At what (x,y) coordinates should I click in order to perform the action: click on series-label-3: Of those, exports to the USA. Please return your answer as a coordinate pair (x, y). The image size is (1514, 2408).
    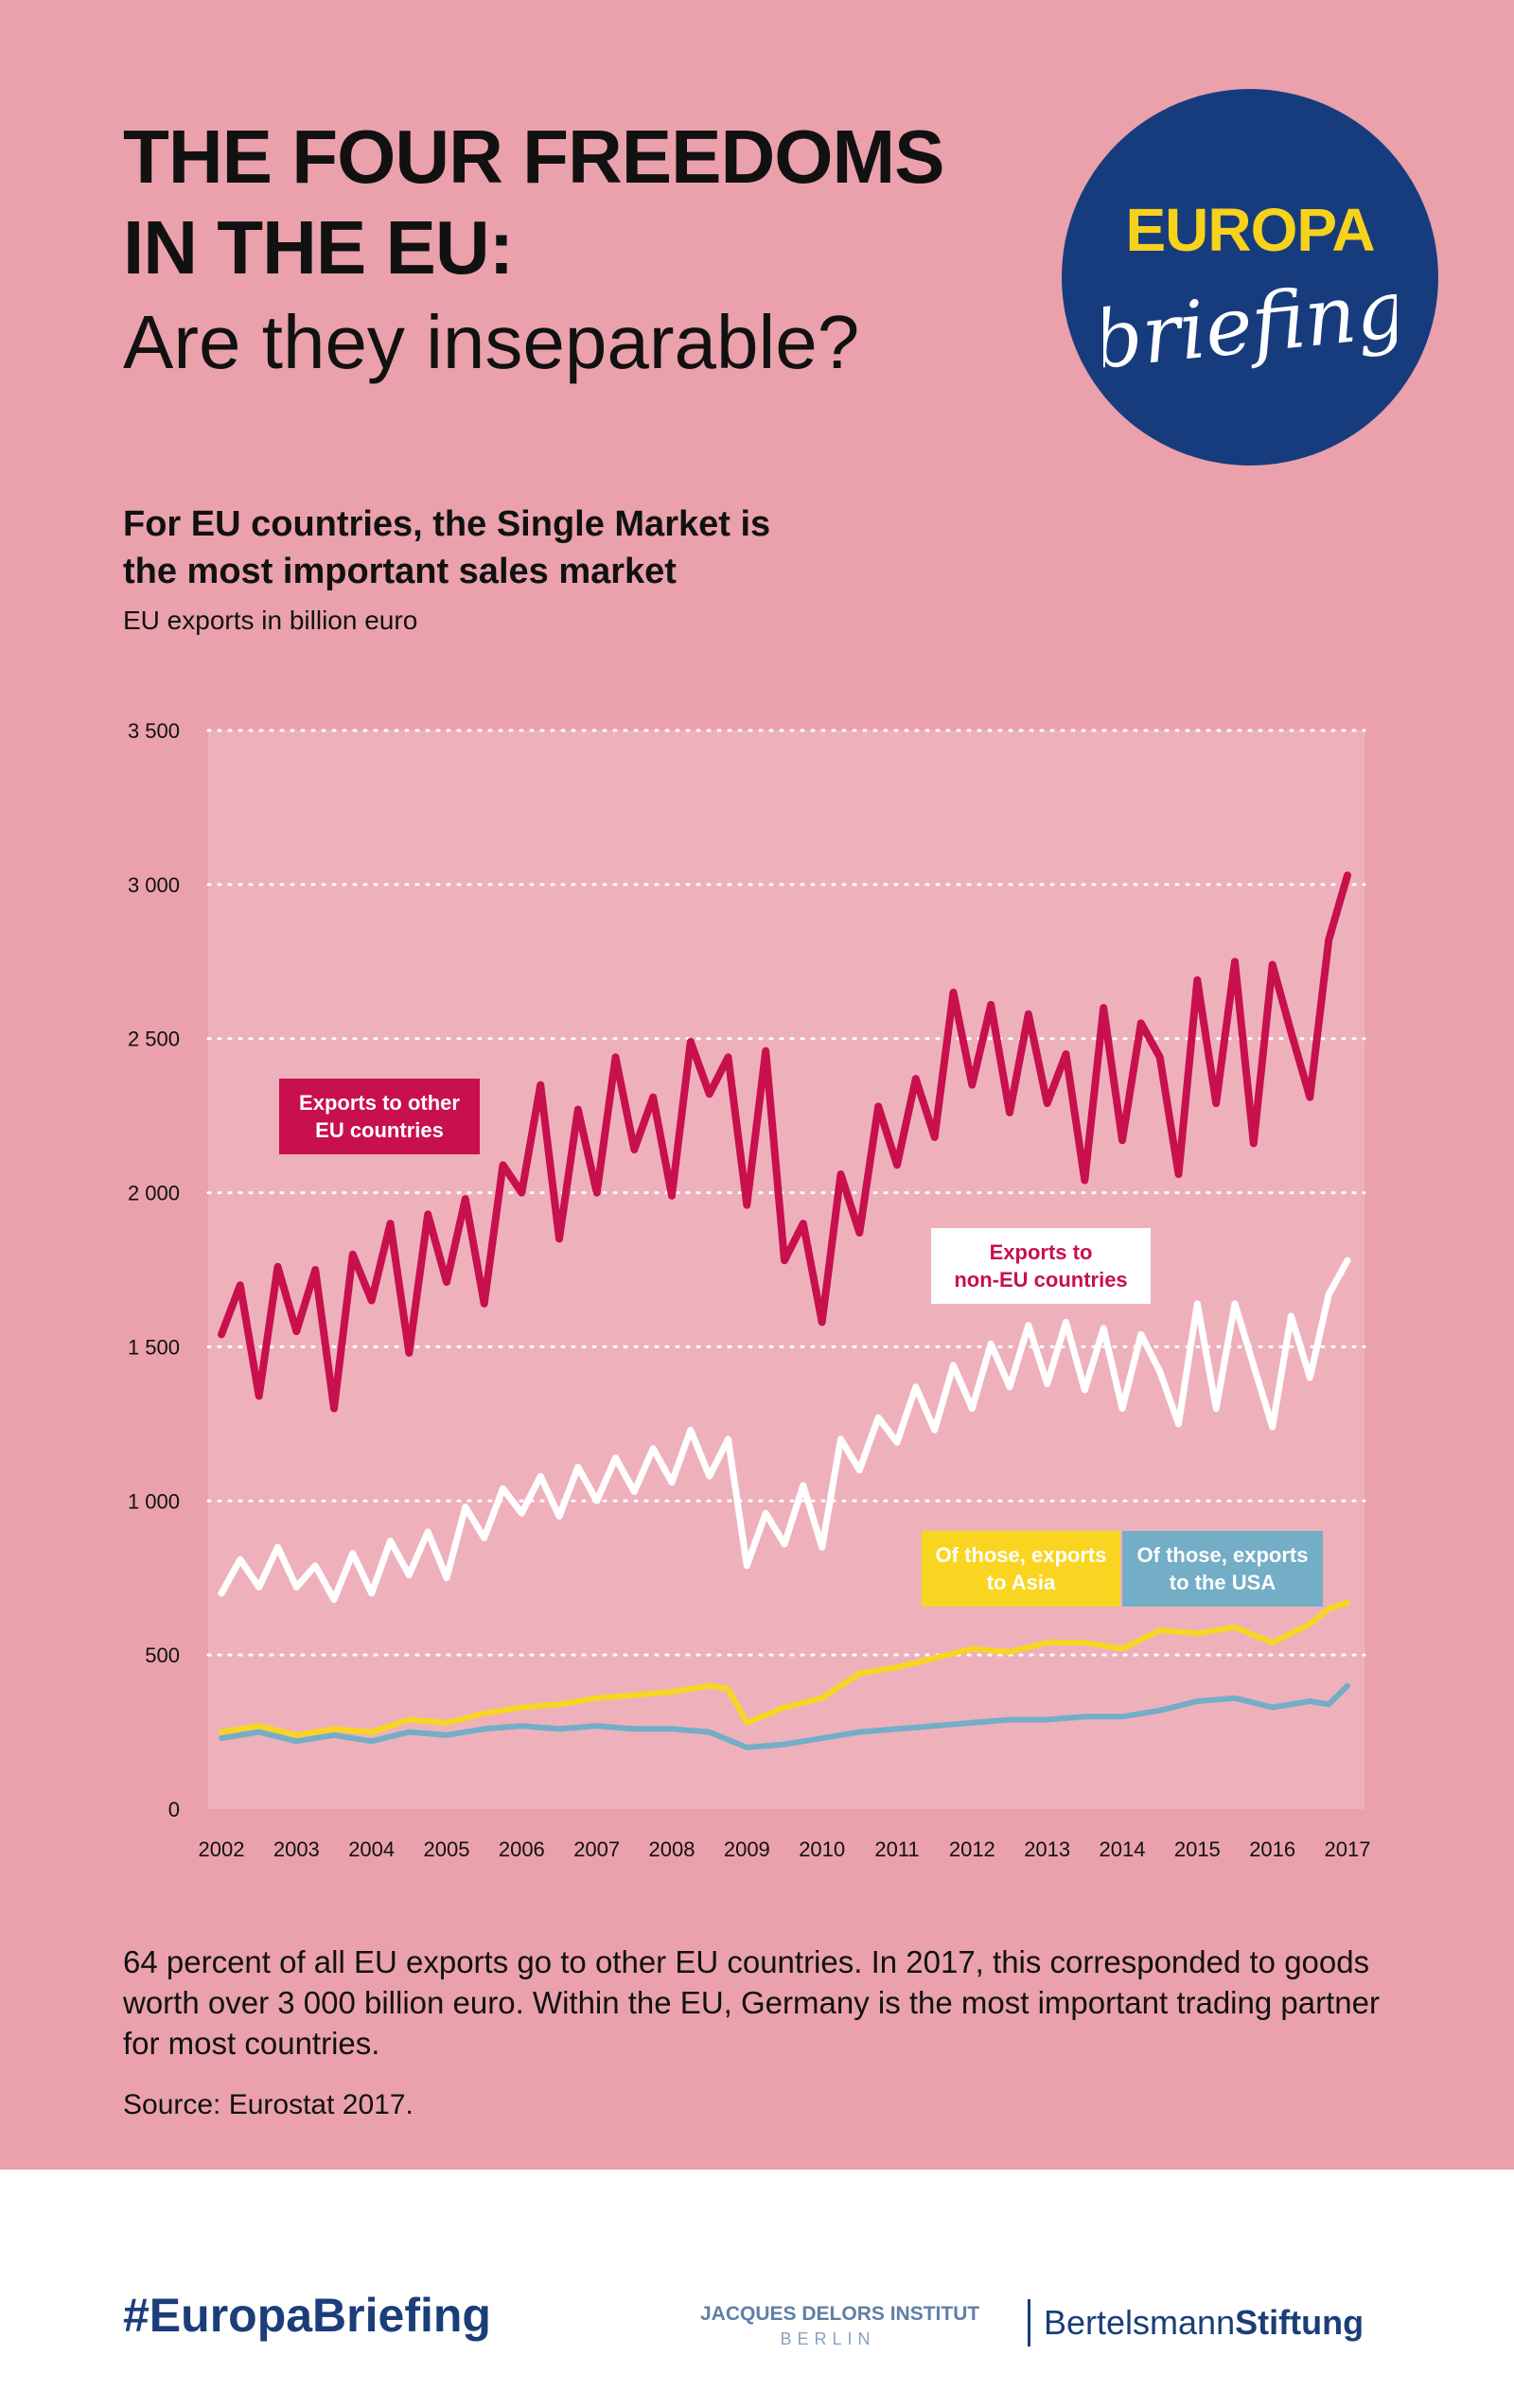
    Looking at the image, I should click on (1223, 1569).